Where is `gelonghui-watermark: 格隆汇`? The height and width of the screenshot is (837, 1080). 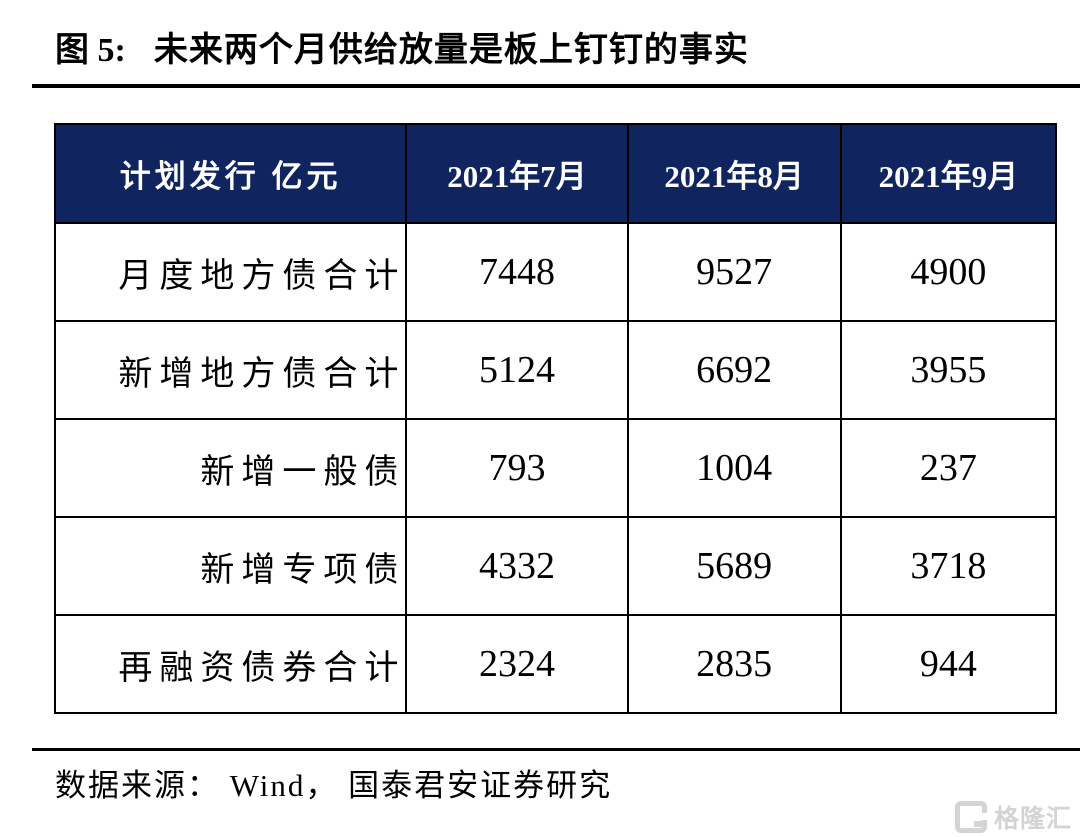
gelonghui-watermark: 格隆汇 is located at coordinates (1013, 817).